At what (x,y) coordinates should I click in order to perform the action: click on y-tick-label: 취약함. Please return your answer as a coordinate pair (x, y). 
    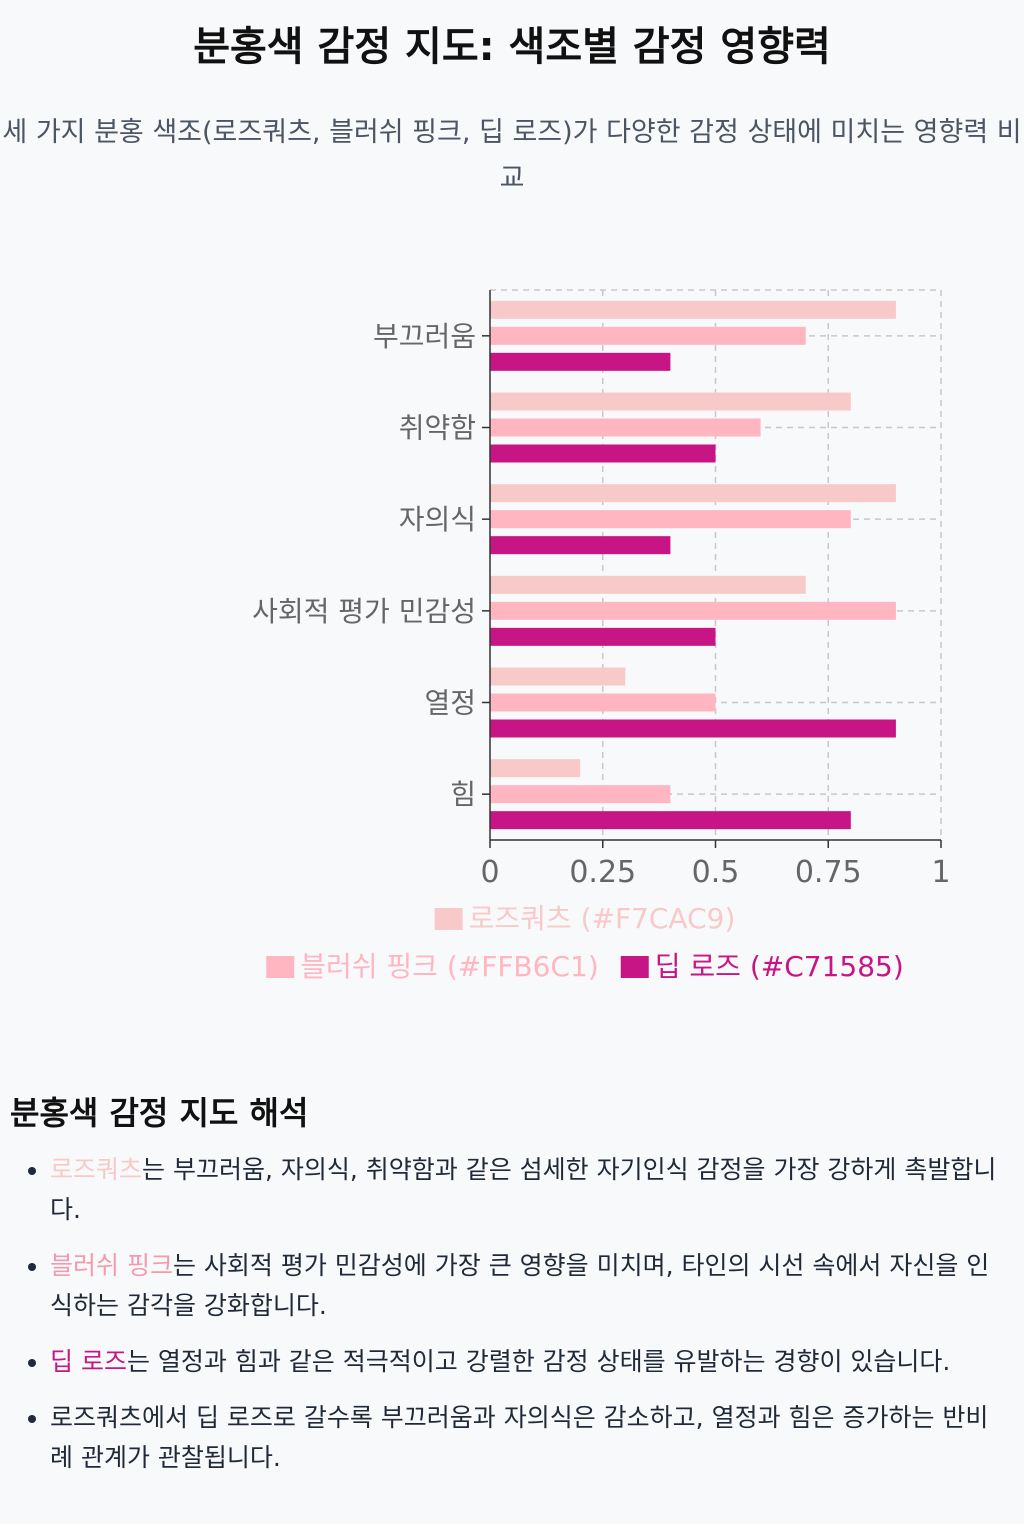
    Looking at the image, I should click on (437, 428).